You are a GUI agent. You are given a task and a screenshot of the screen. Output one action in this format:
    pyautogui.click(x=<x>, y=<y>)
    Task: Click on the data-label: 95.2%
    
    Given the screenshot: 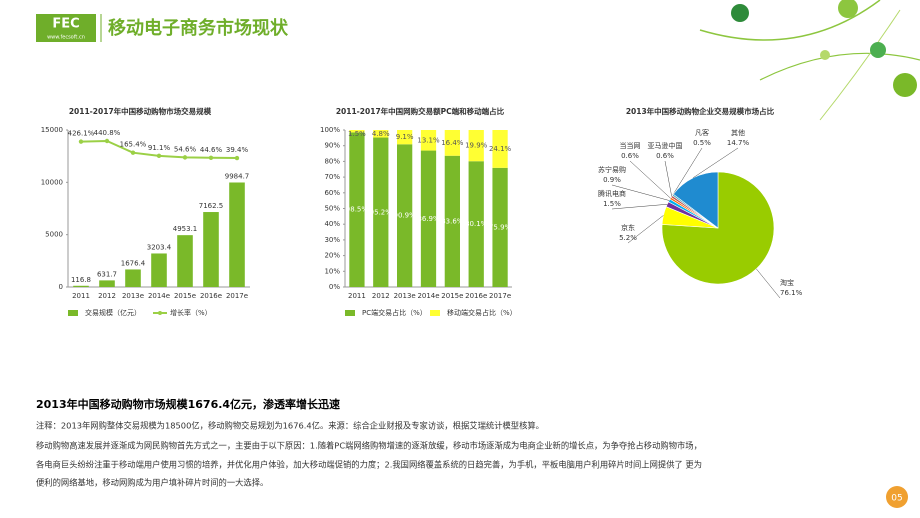 What is the action you would take?
    pyautogui.click(x=381, y=212)
    